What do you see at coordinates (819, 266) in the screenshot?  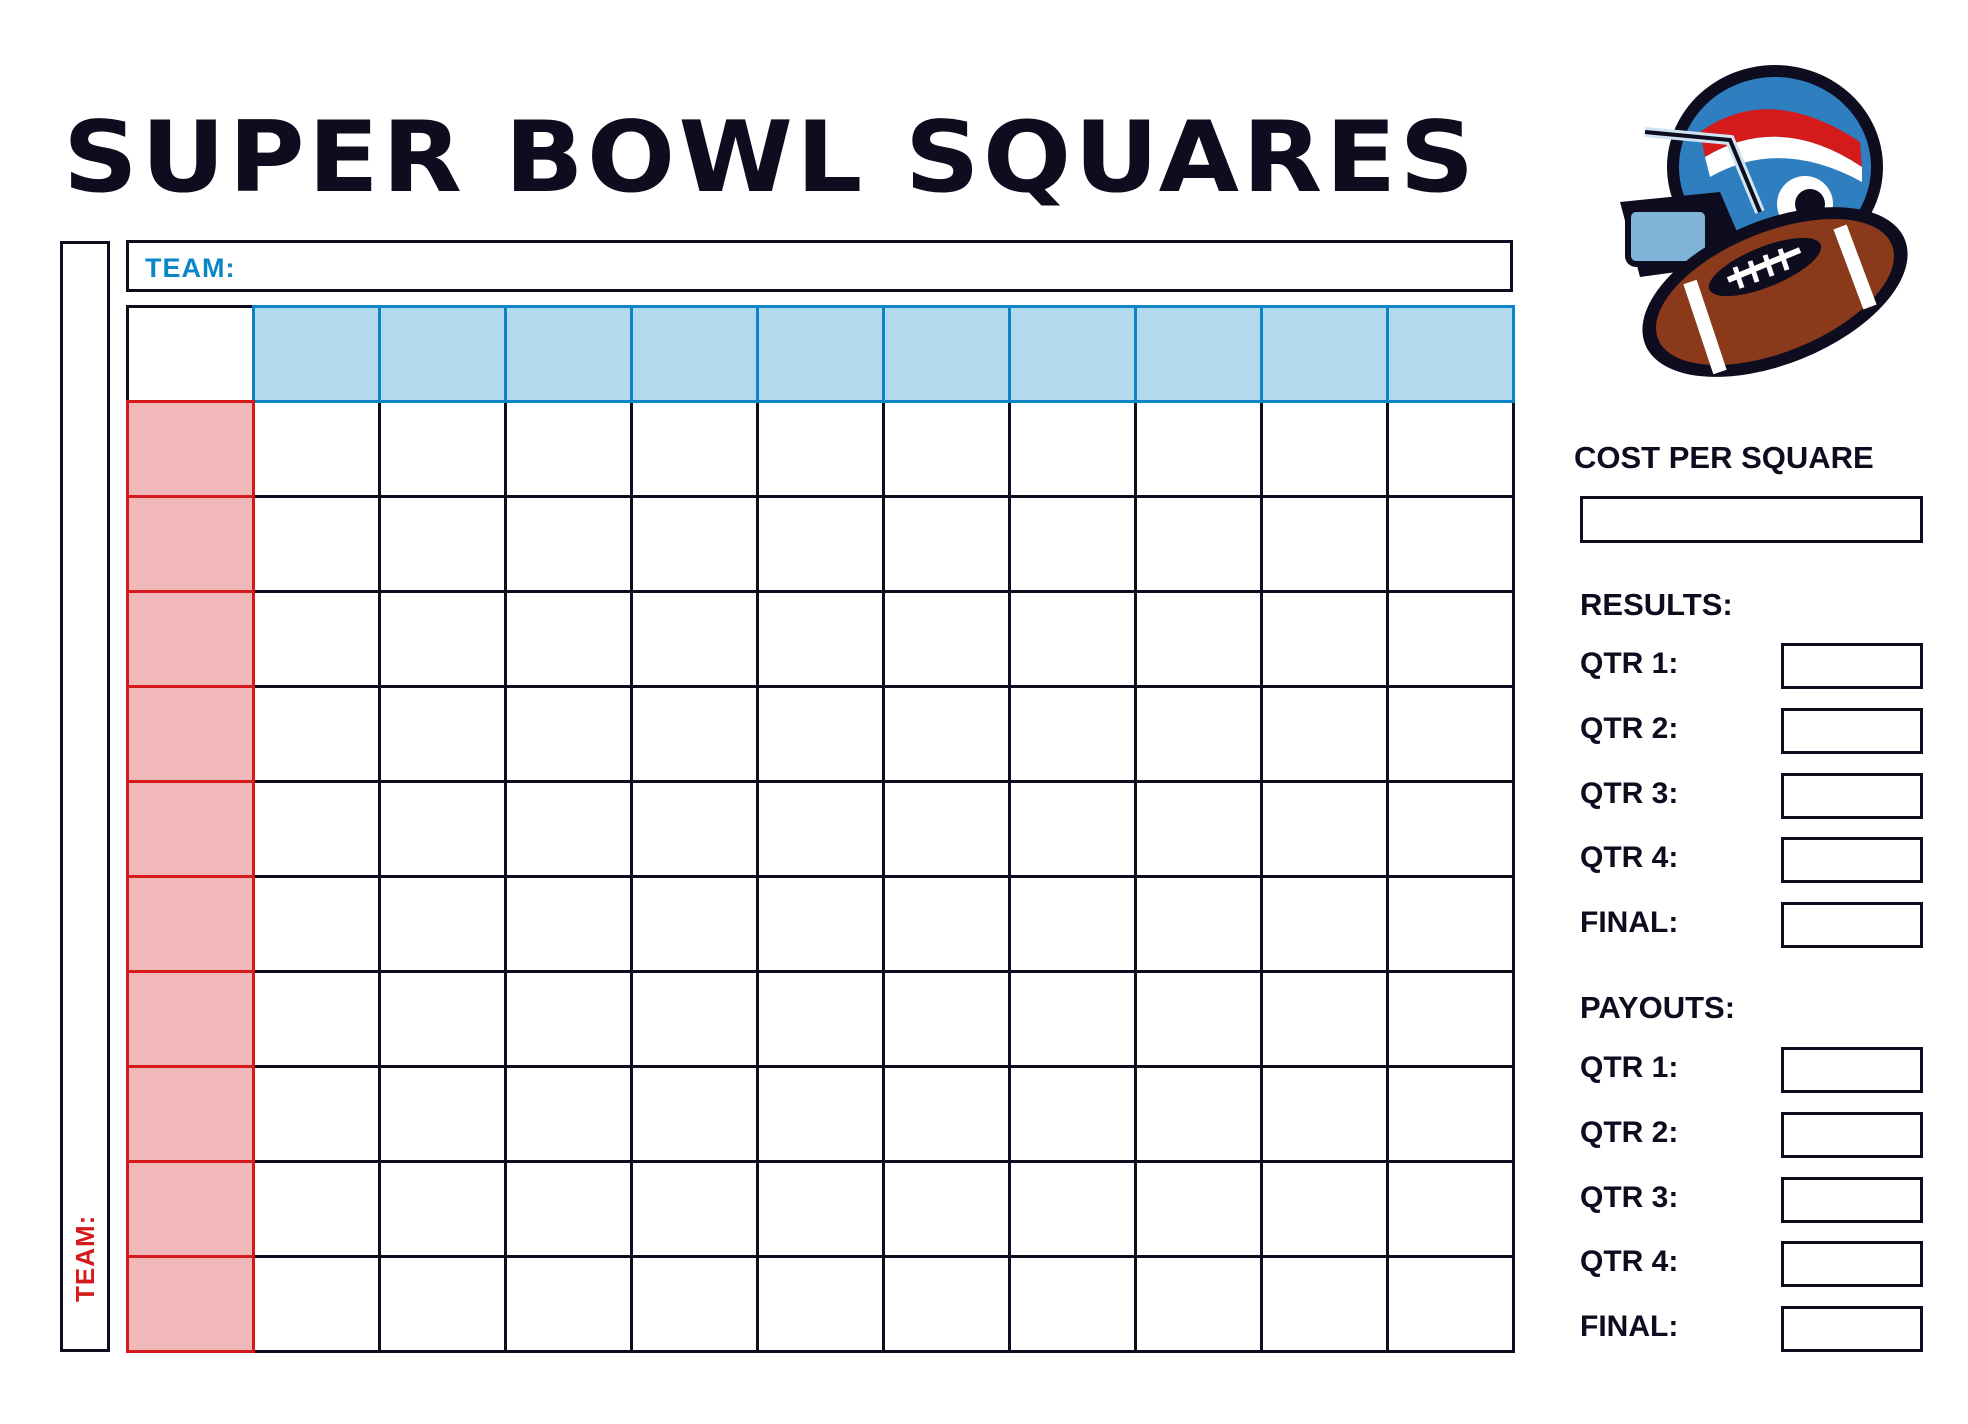 I see `top-team-field: TEAM:` at bounding box center [819, 266].